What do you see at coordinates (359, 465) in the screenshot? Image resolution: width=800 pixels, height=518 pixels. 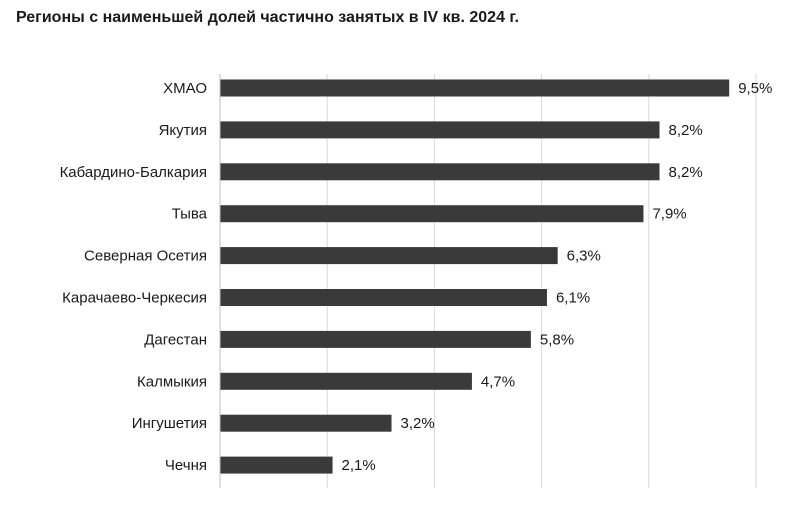 I see `value-label: 2,1%` at bounding box center [359, 465].